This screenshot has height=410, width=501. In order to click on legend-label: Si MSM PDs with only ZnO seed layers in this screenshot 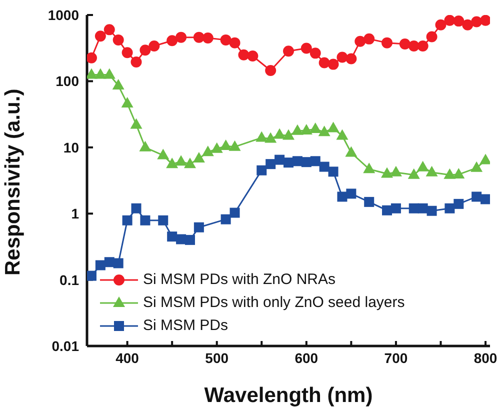, I will do `click(274, 303)`.